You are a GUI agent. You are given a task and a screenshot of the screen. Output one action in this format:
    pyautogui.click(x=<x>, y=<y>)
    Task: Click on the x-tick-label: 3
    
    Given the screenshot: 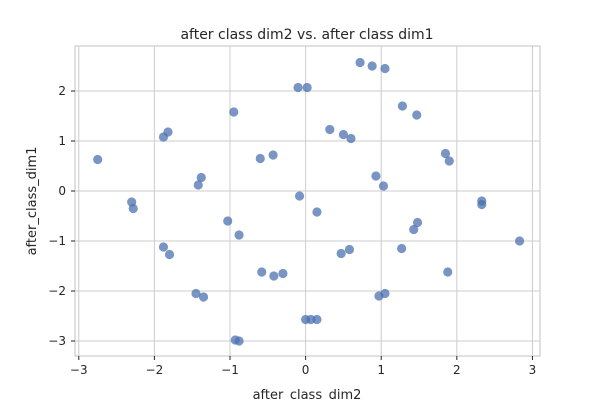 What is the action you would take?
    pyautogui.click(x=533, y=370)
    